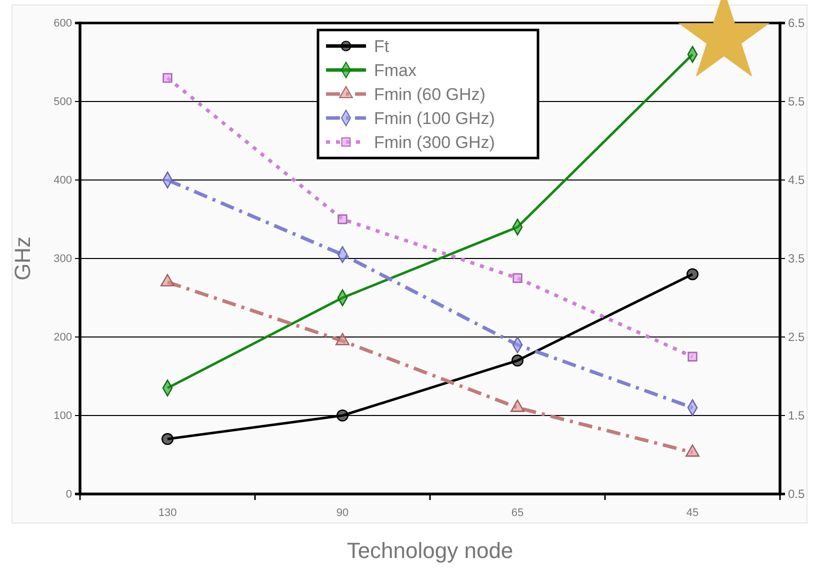 The width and height of the screenshot is (813, 571). I want to click on legend-label: Fmin (100 GHz), so click(434, 118).